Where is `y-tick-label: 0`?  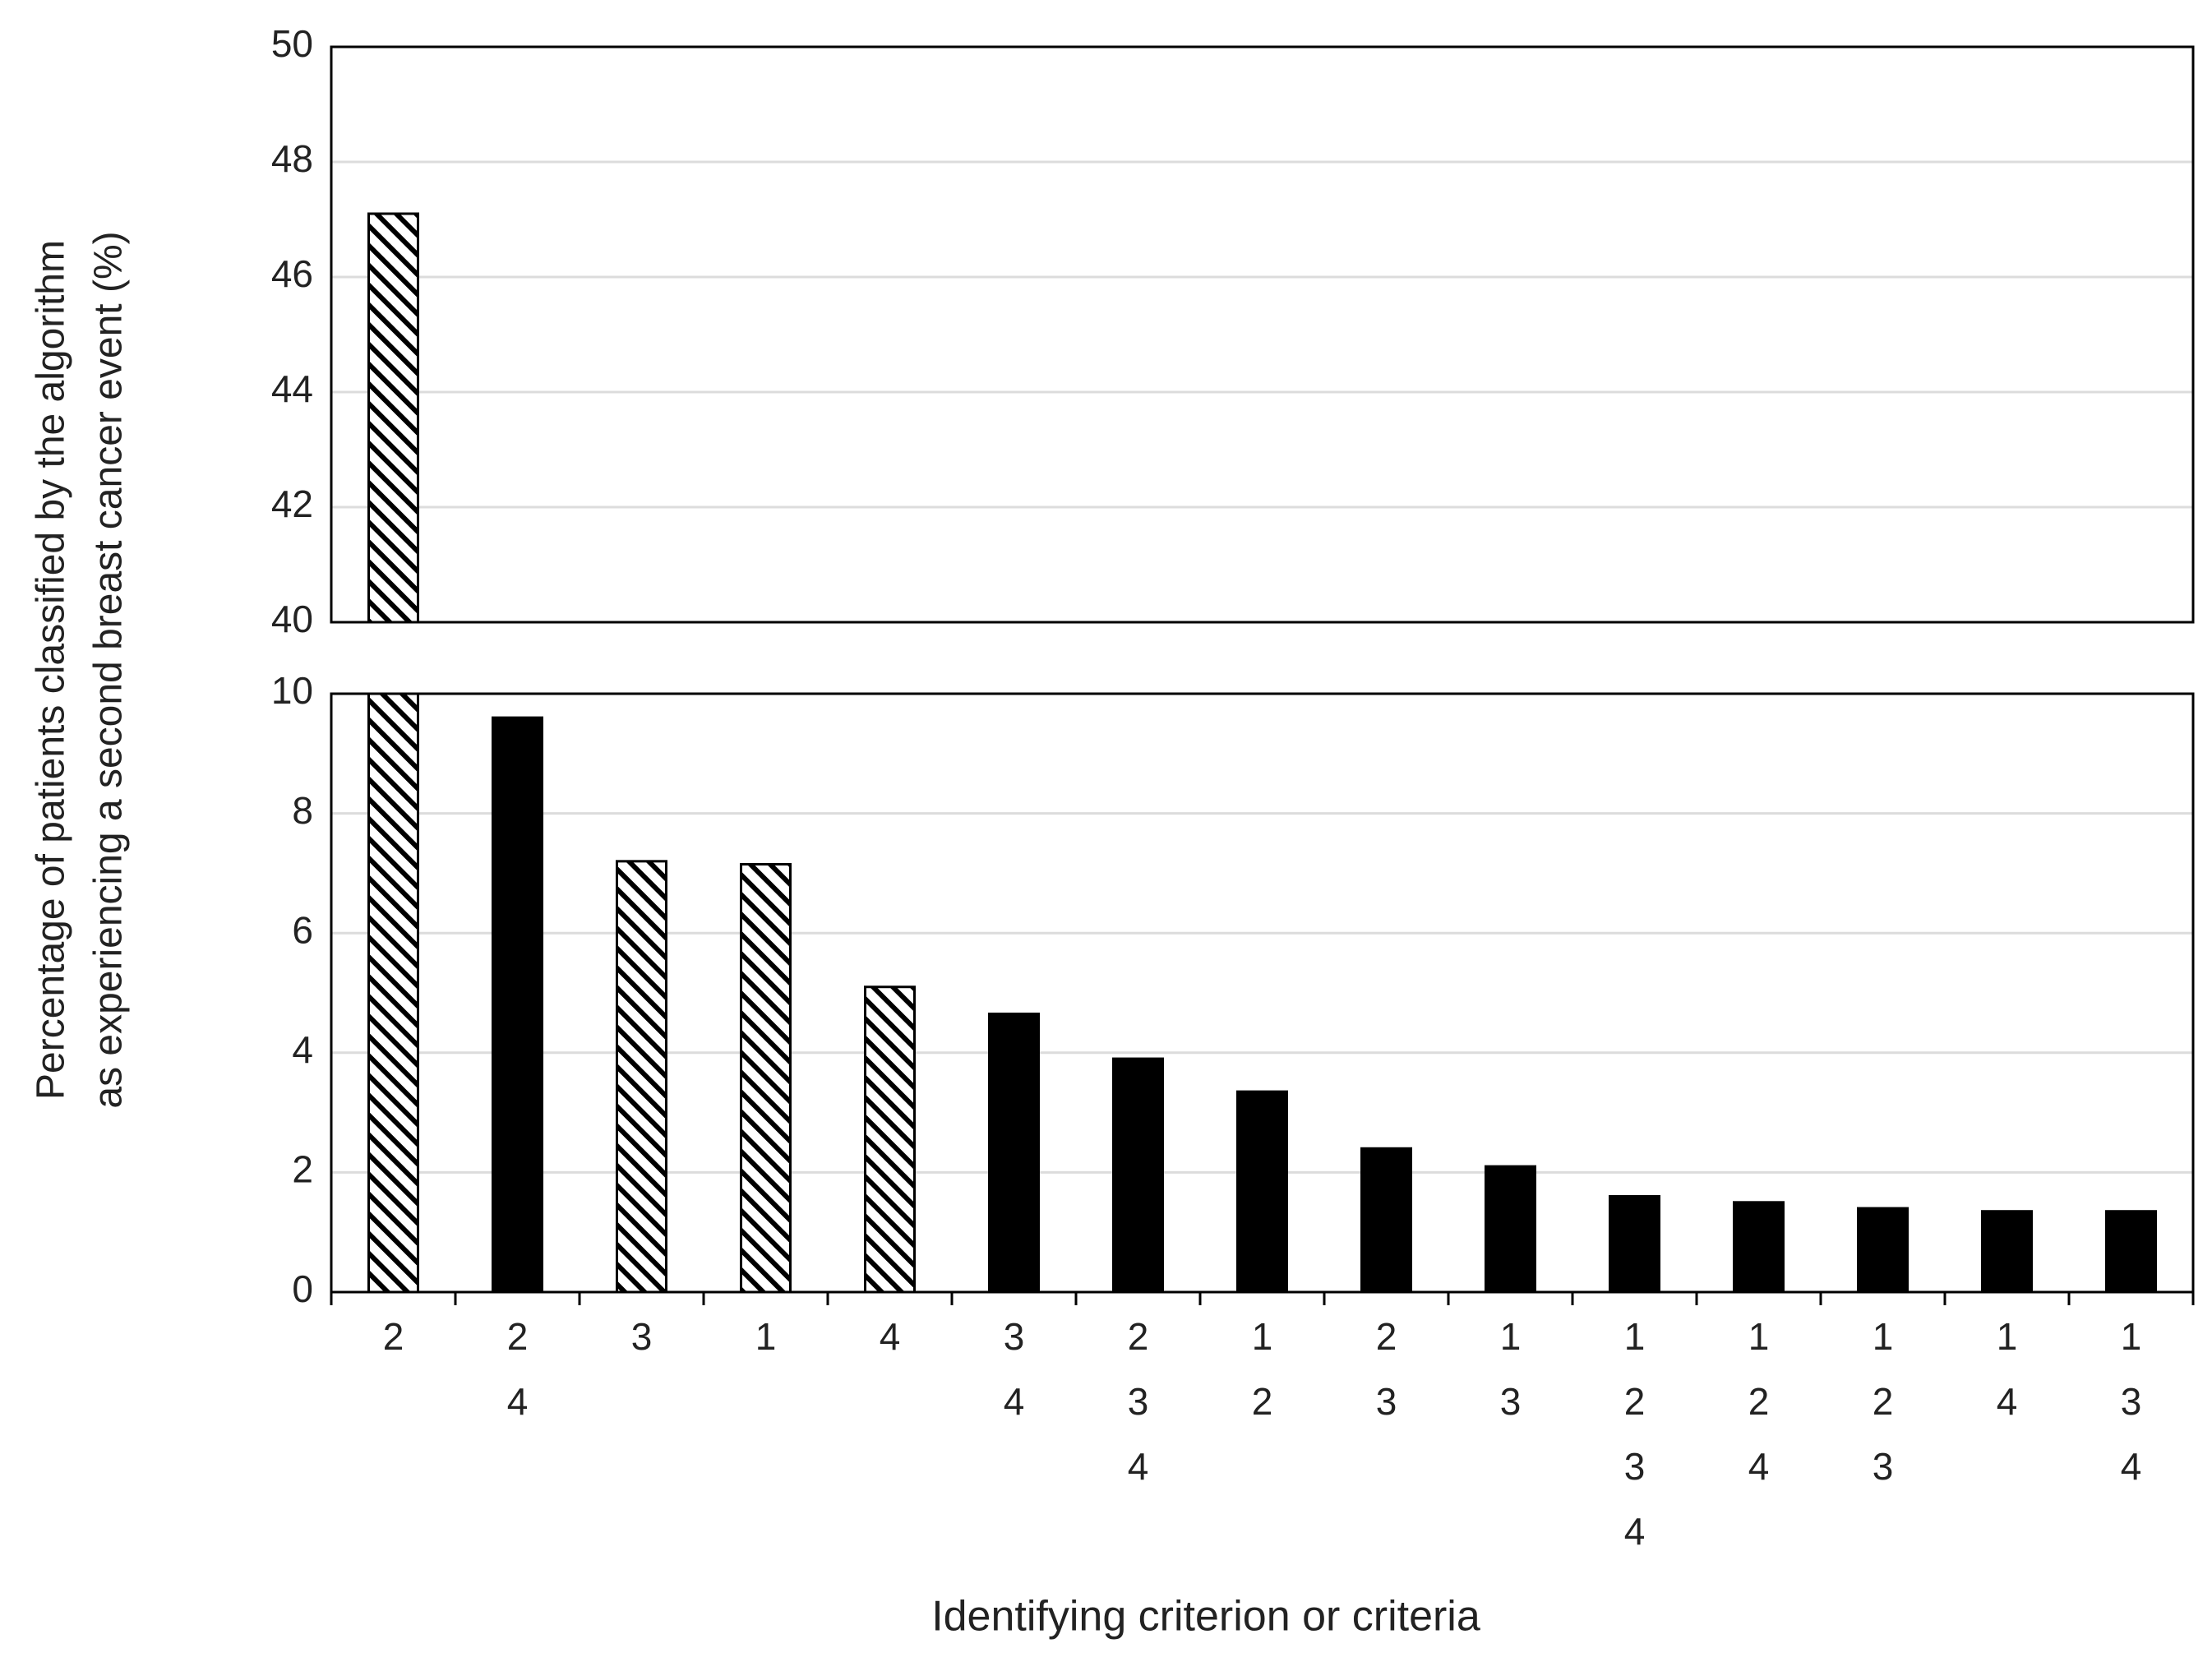
y-tick-label: 0 is located at coordinates (302, 1289).